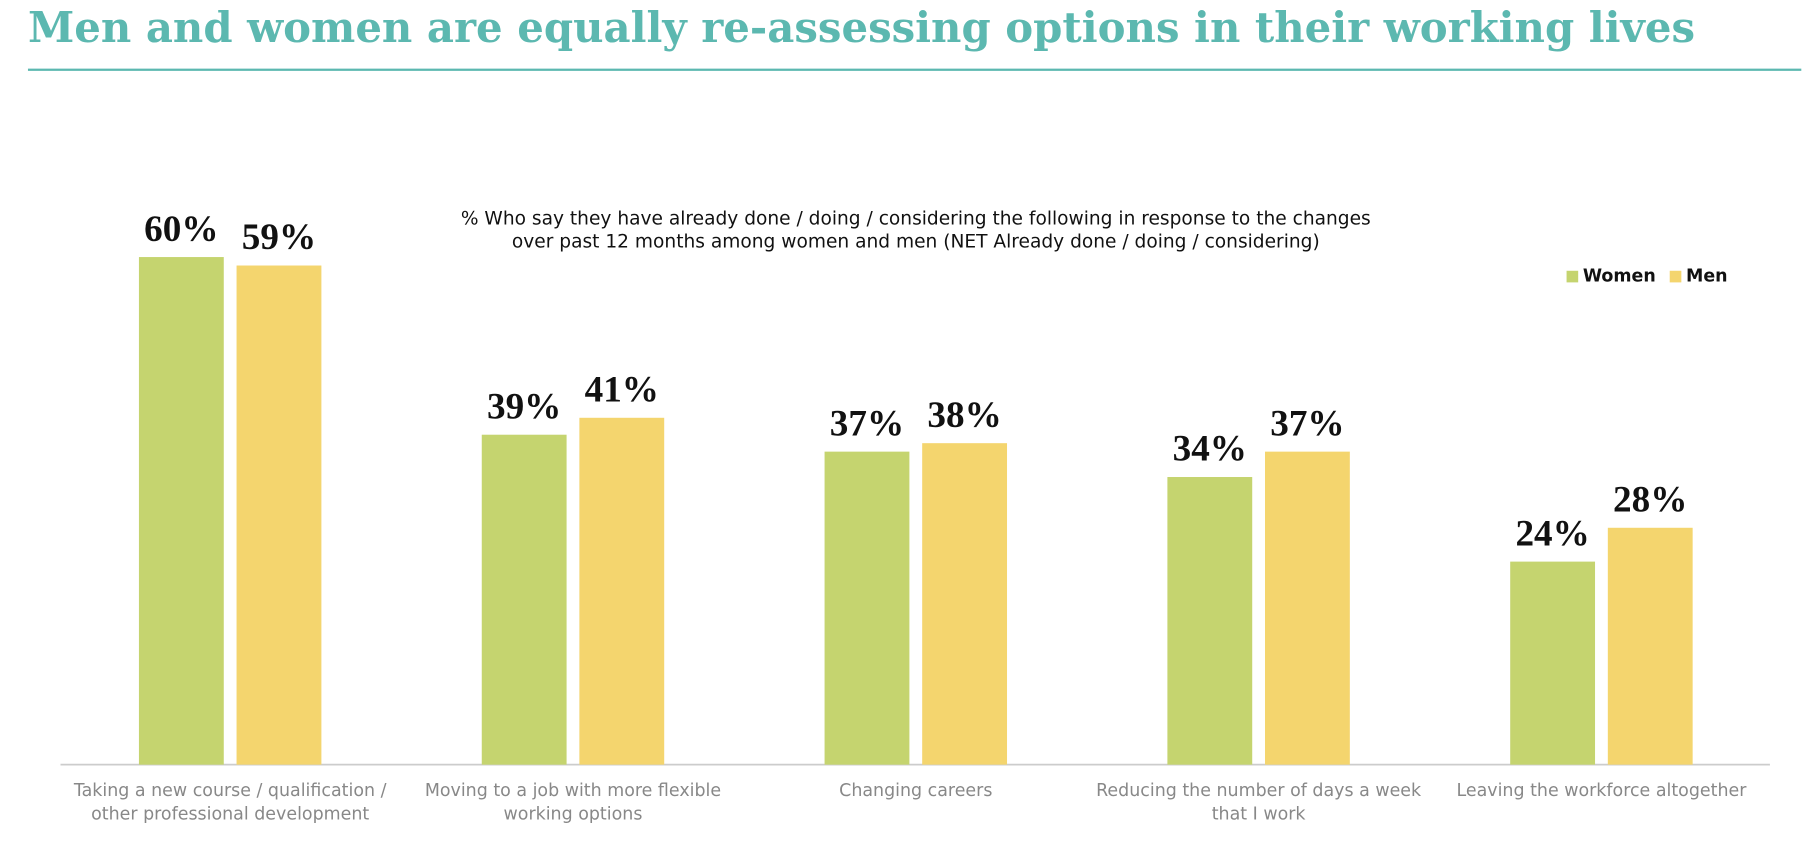 This screenshot has width=1813, height=846. What do you see at coordinates (279, 237) in the screenshot?
I see `data-label: 59%` at bounding box center [279, 237].